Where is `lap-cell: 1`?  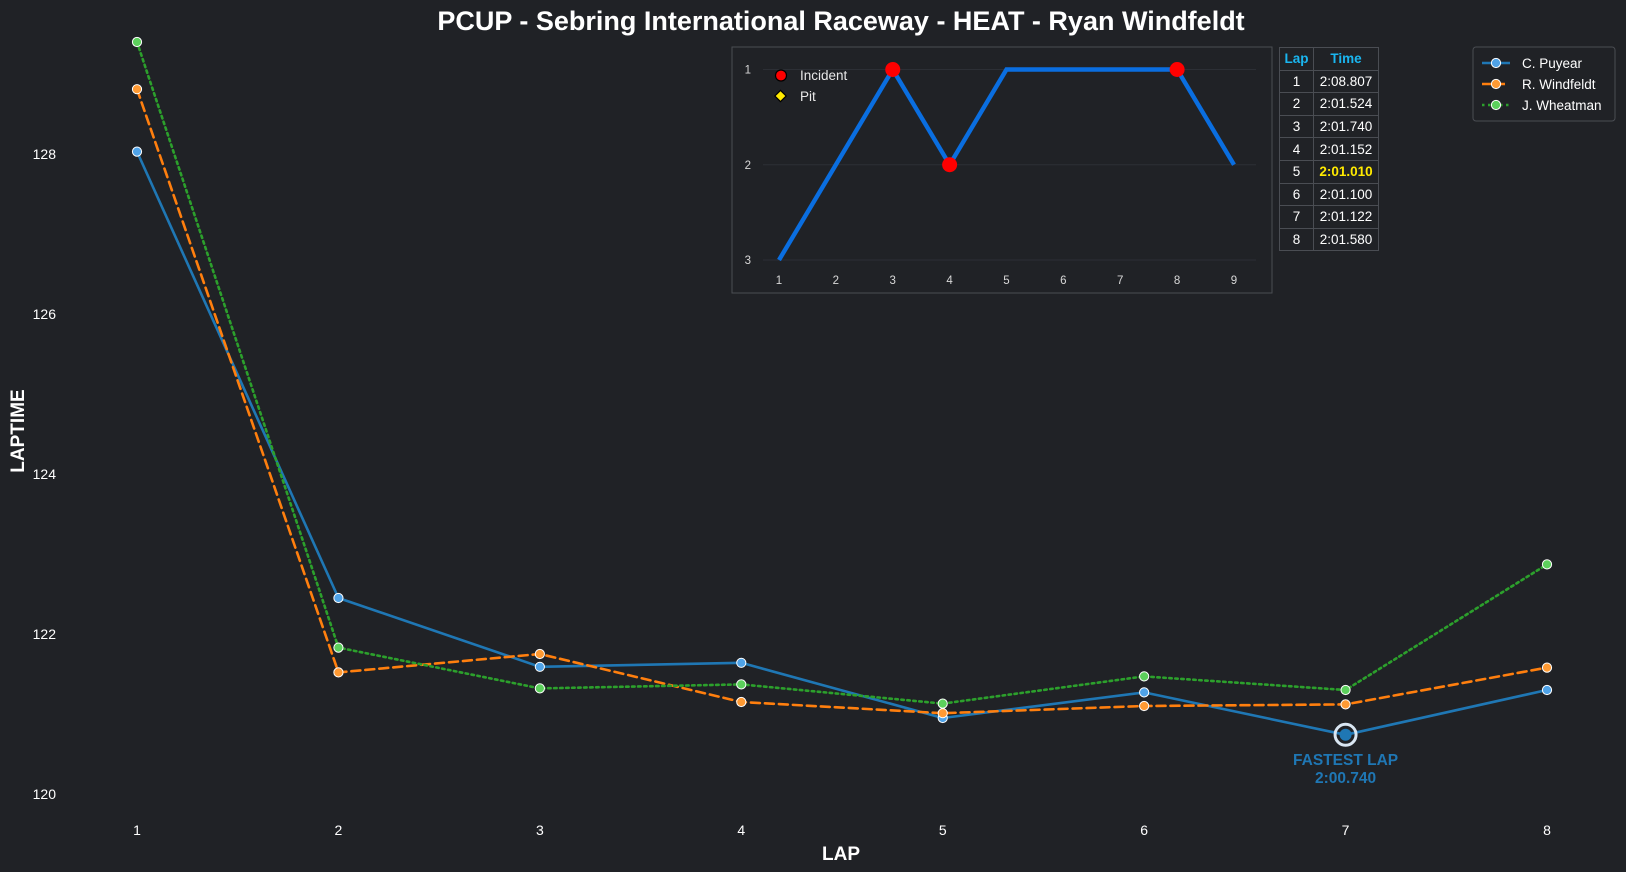 lap-cell: 1 is located at coordinates (1296, 81).